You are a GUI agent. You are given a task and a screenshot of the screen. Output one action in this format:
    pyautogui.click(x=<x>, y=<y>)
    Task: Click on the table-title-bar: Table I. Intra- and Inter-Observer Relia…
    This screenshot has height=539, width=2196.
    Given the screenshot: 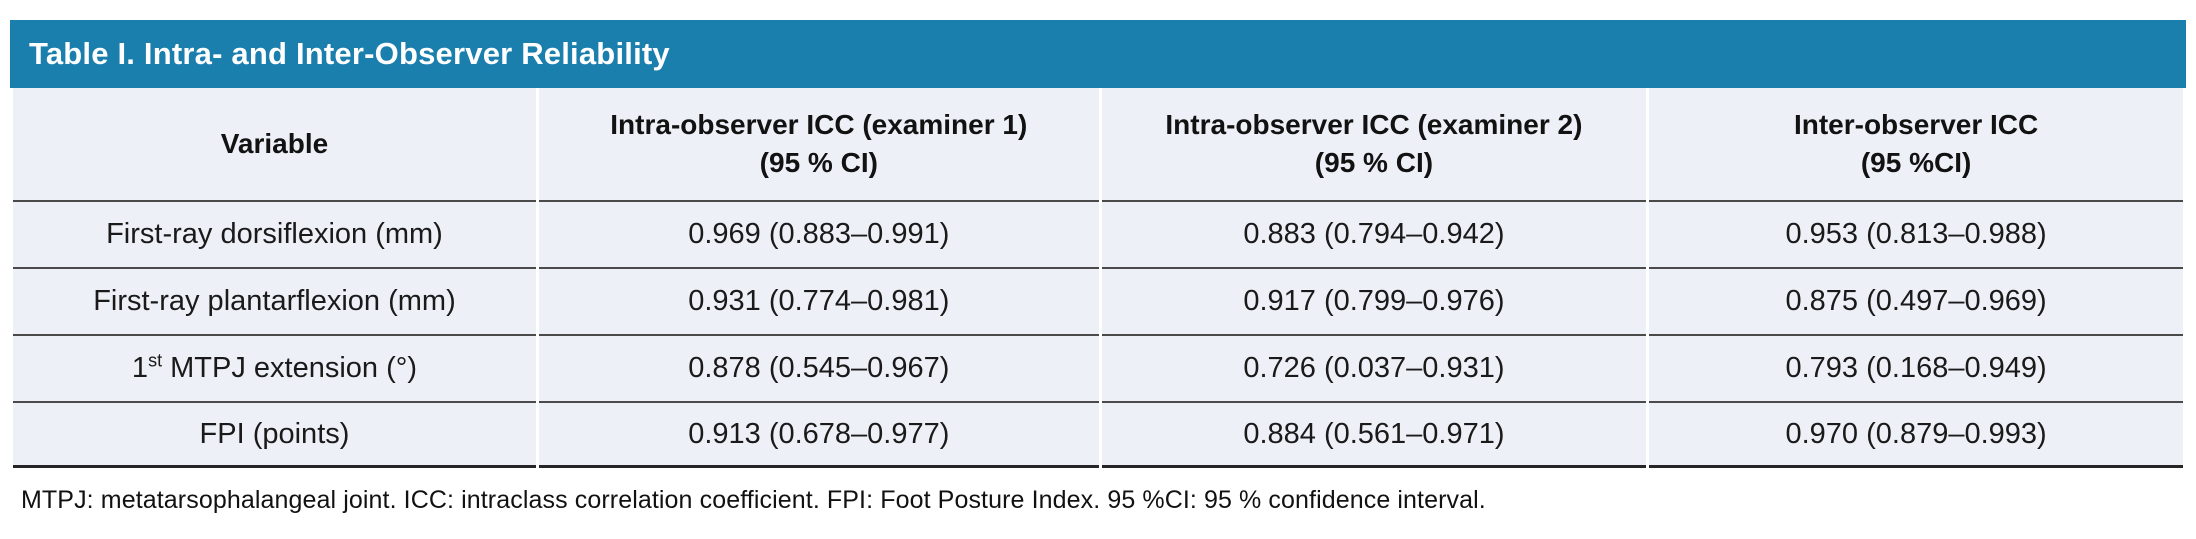 What is the action you would take?
    pyautogui.click(x=1098, y=54)
    